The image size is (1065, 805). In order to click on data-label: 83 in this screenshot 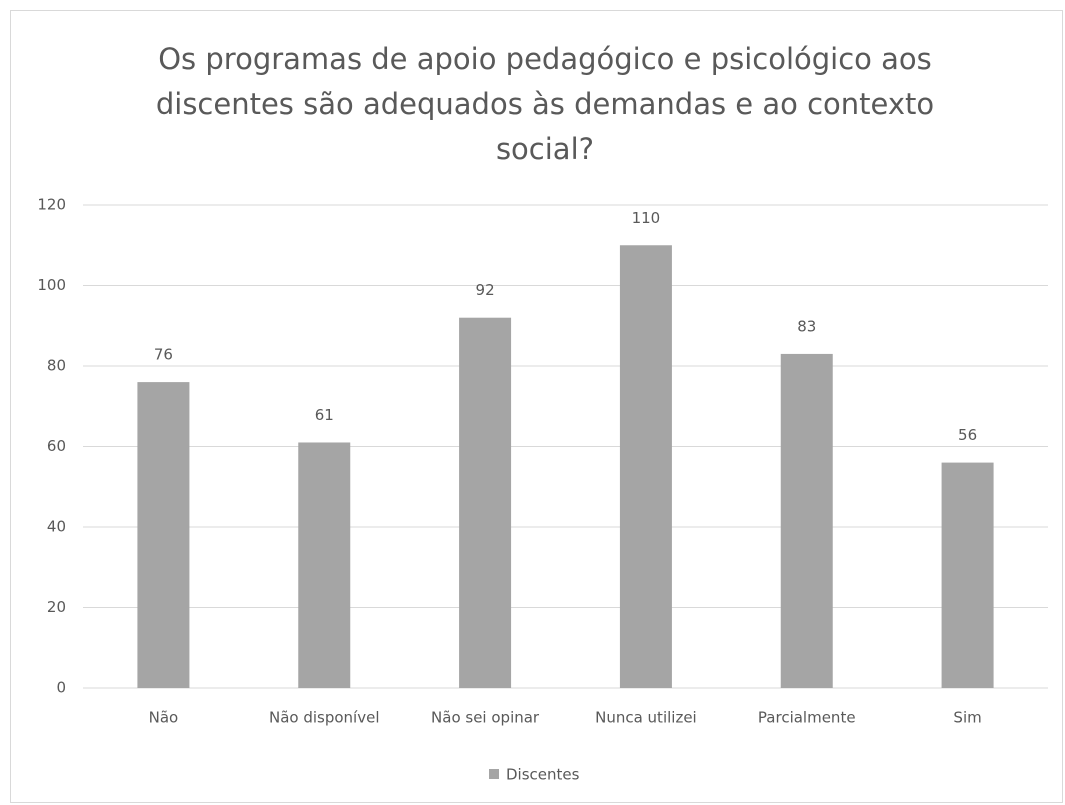, I will do `click(806, 326)`.